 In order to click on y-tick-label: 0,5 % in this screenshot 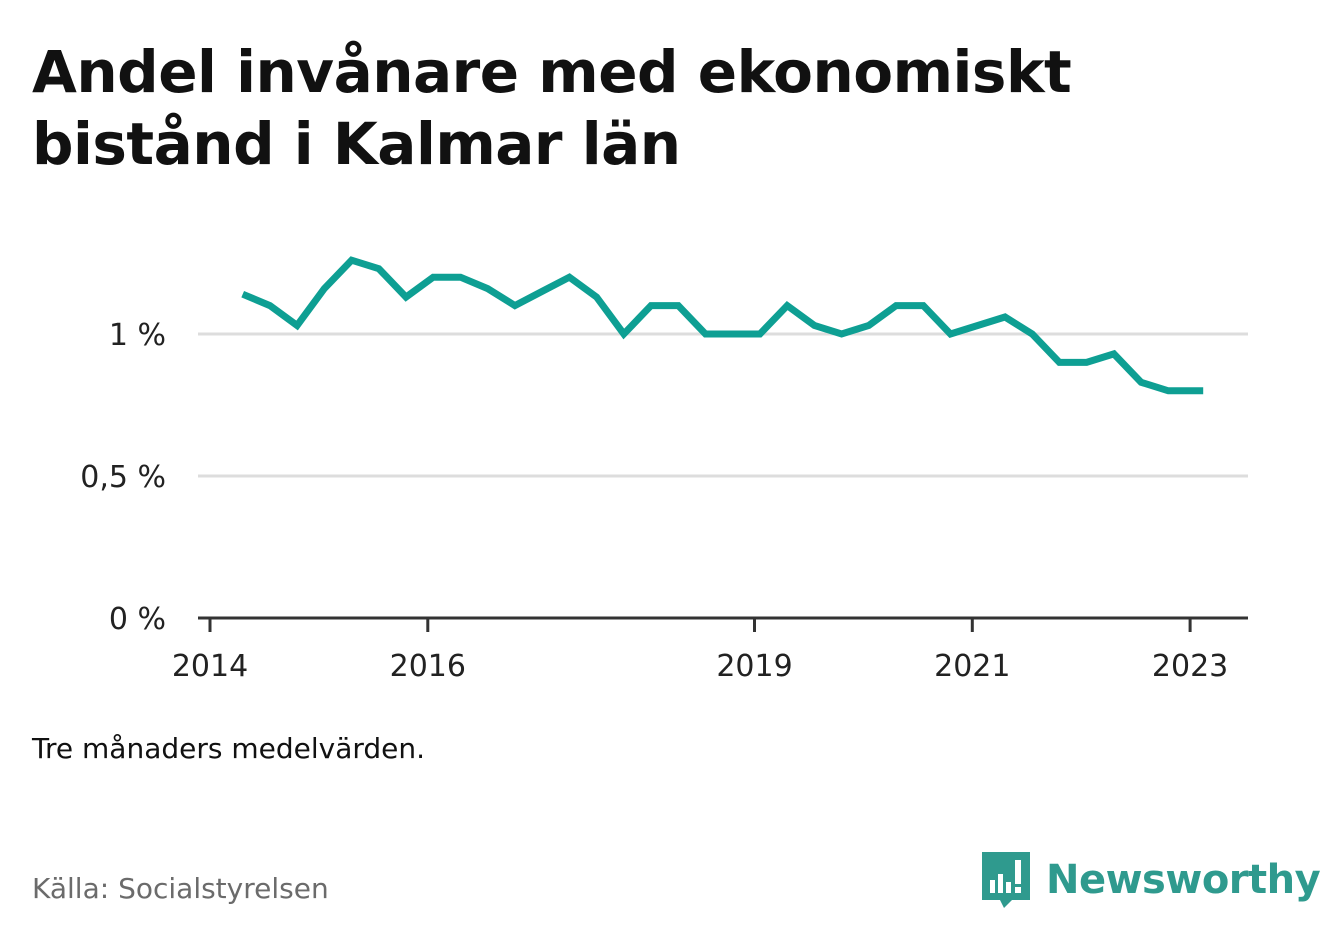, I will do `click(123, 477)`.